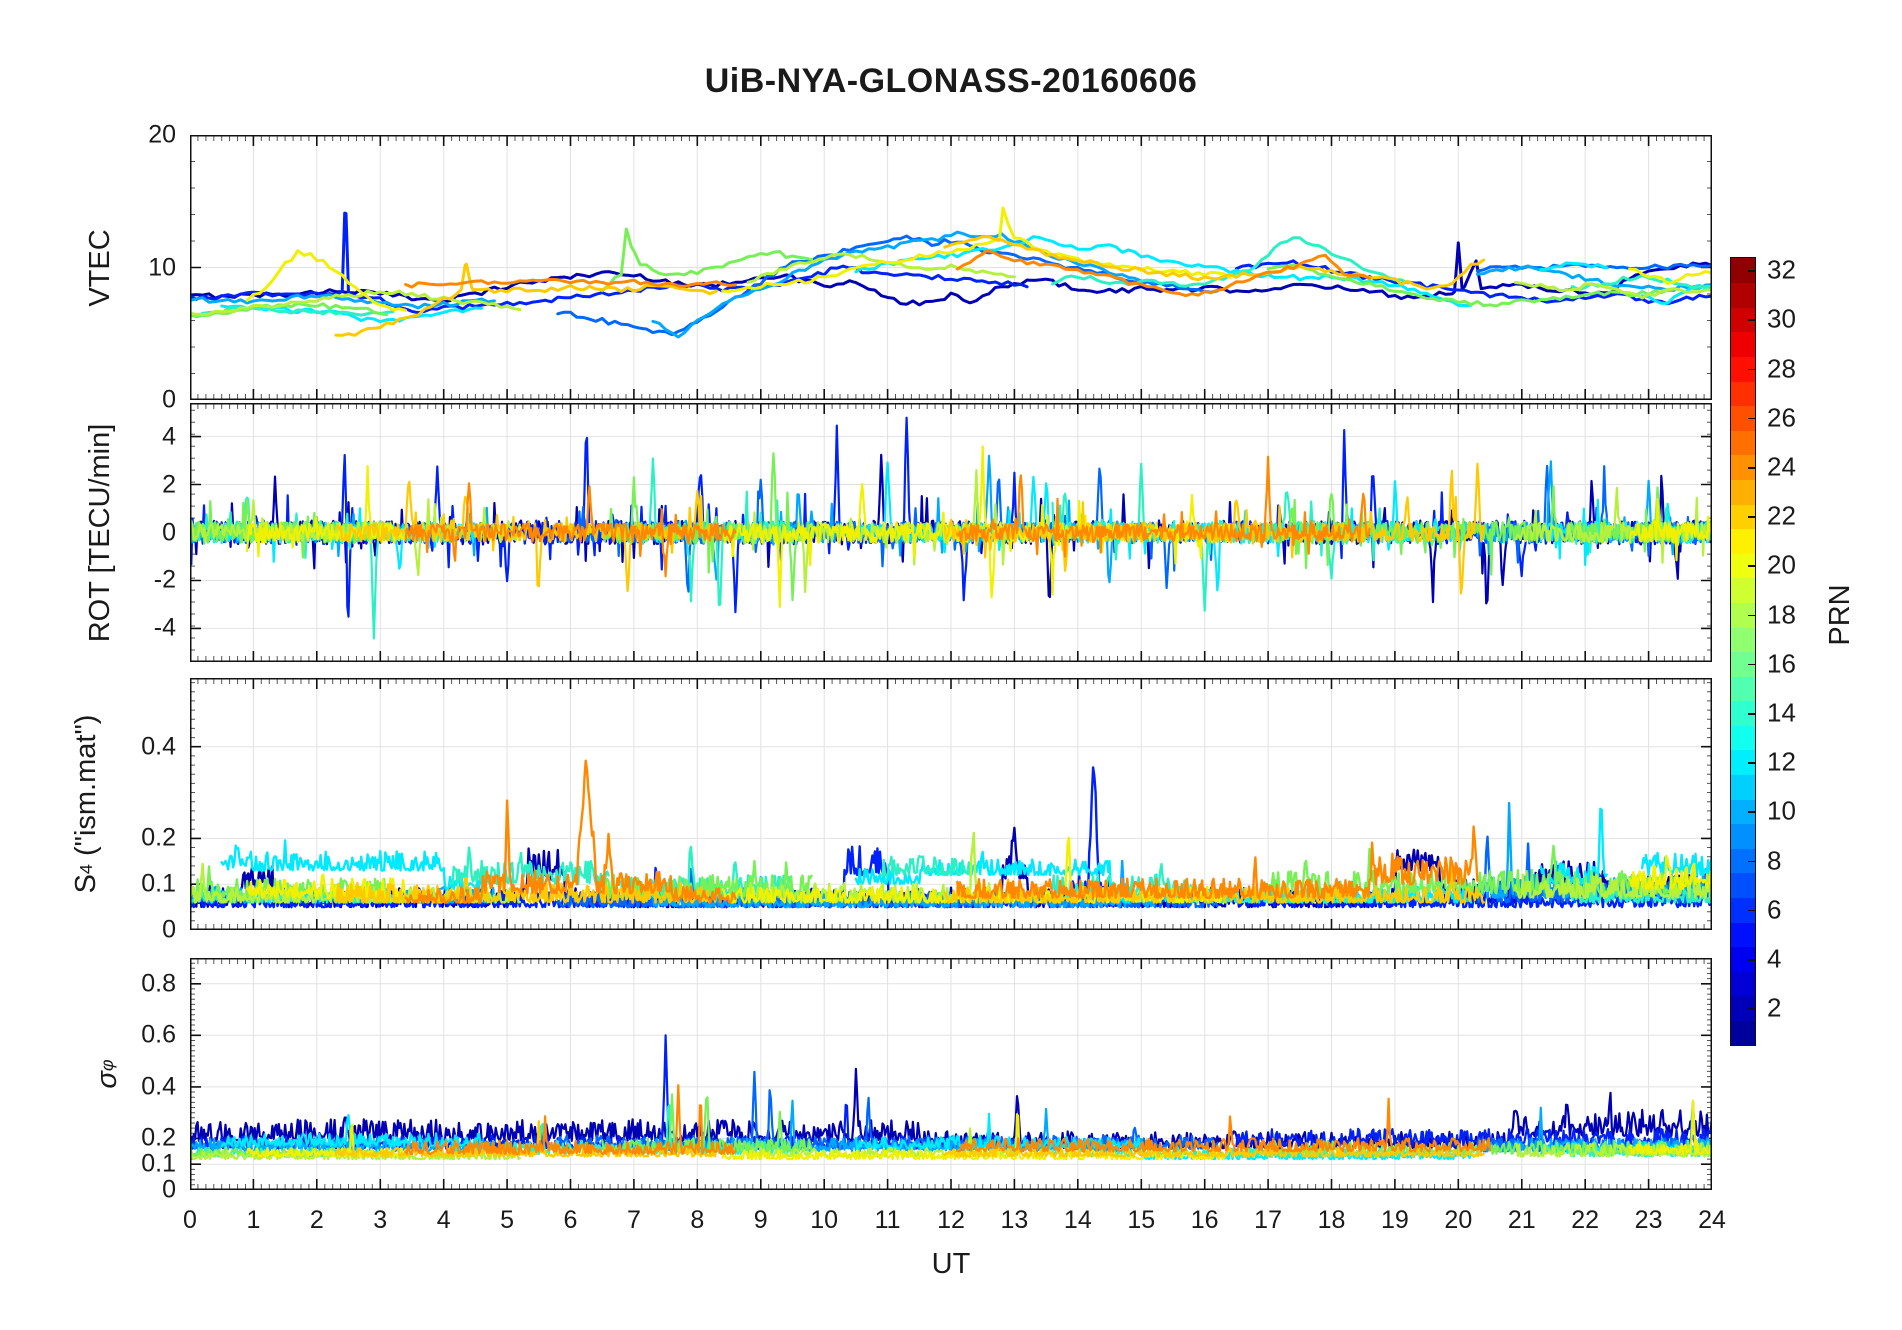 This screenshot has height=1330, width=1902. What do you see at coordinates (1268, 1220) in the screenshot?
I see `xtick-label: 17` at bounding box center [1268, 1220].